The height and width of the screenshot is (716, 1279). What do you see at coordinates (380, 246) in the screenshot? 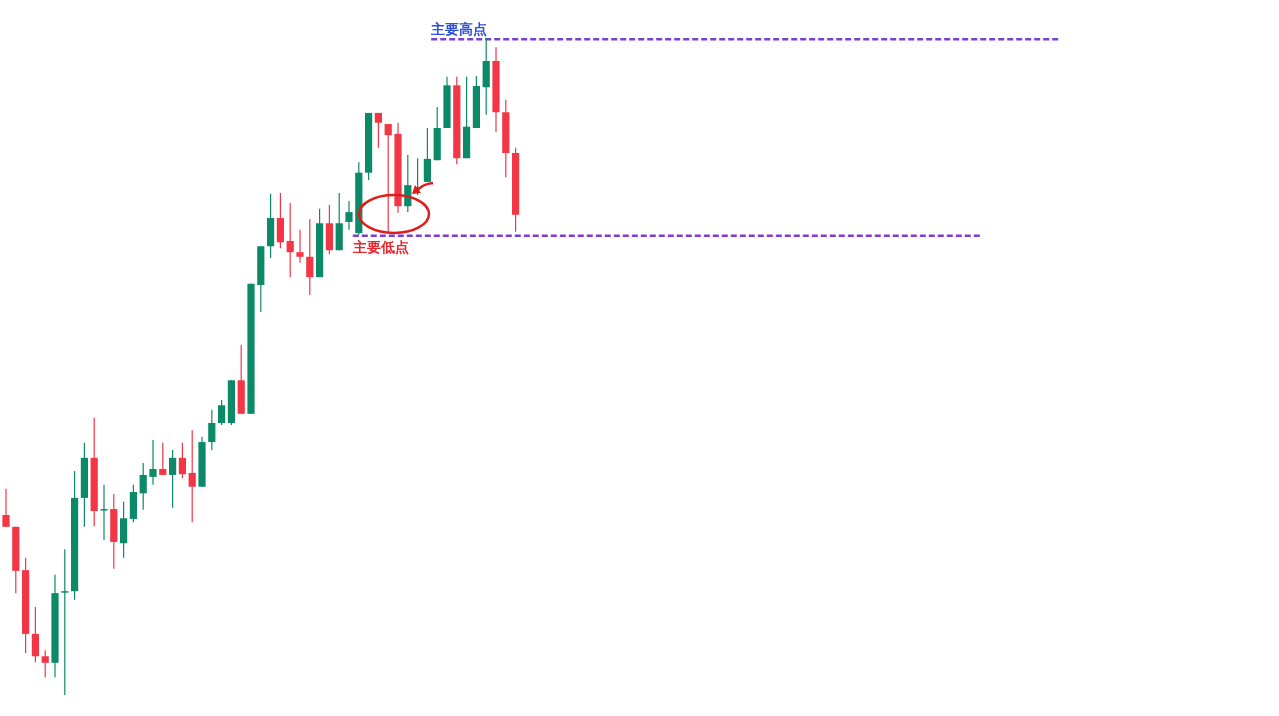
I see `ref-line-label: 主要低点` at bounding box center [380, 246].